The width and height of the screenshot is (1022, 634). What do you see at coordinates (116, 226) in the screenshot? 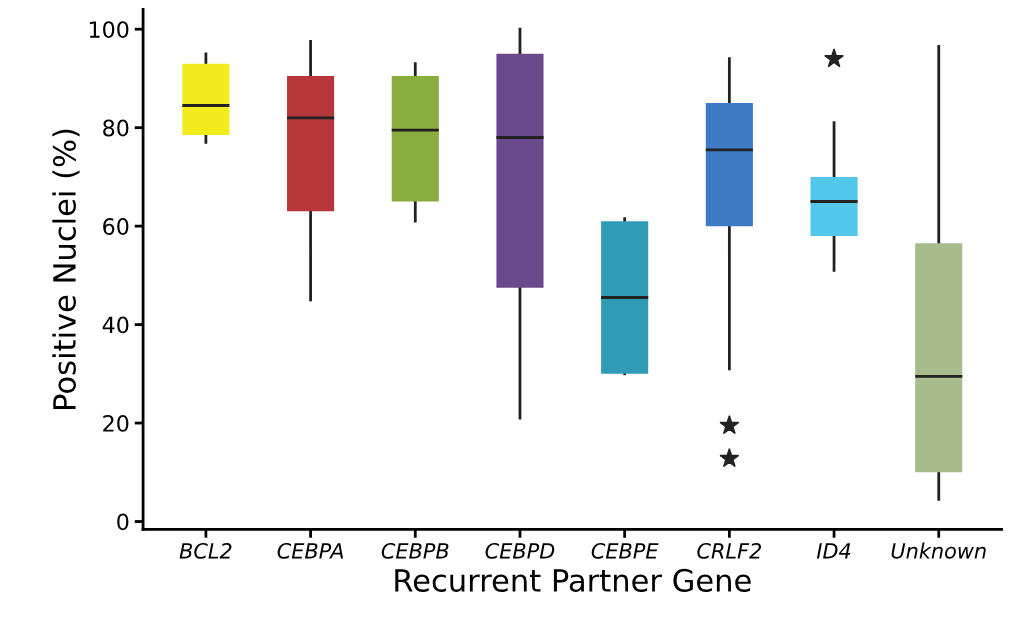
I see `y-tick-label: 60` at bounding box center [116, 226].